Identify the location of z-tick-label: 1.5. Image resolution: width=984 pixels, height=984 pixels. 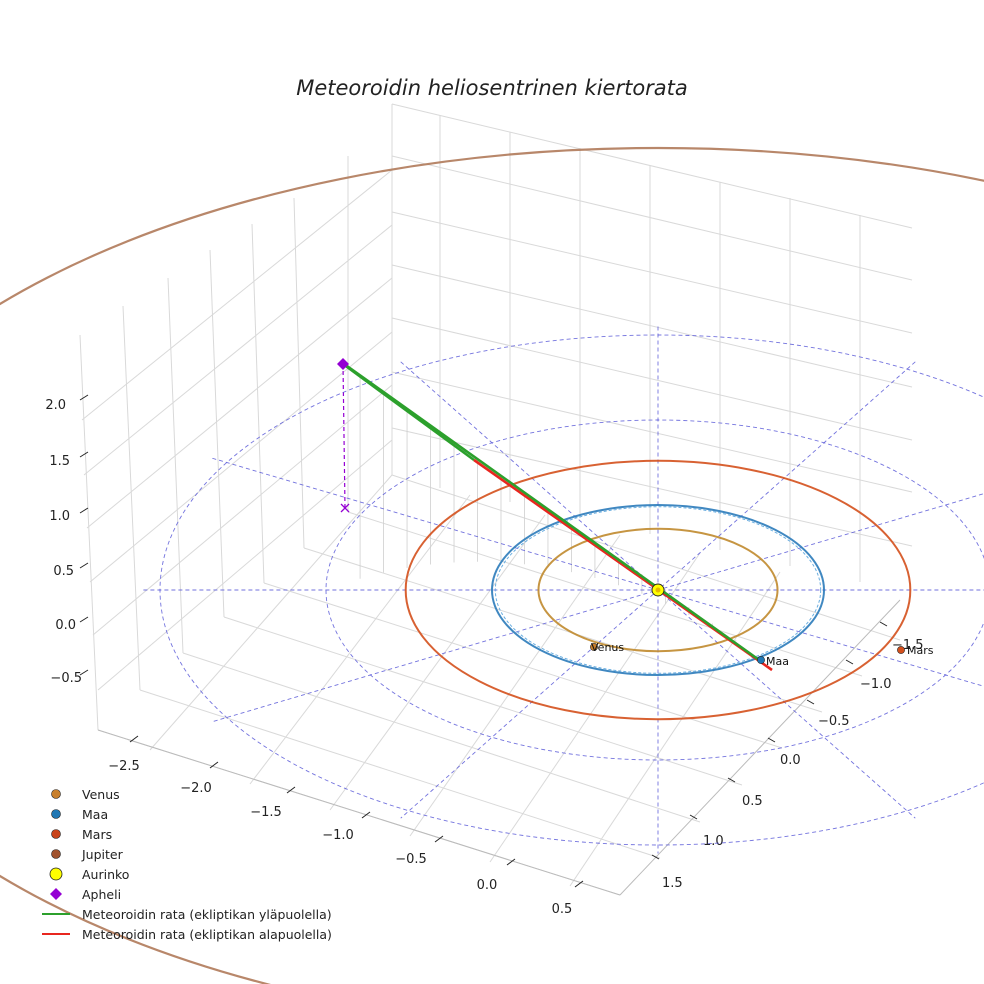
(59, 461).